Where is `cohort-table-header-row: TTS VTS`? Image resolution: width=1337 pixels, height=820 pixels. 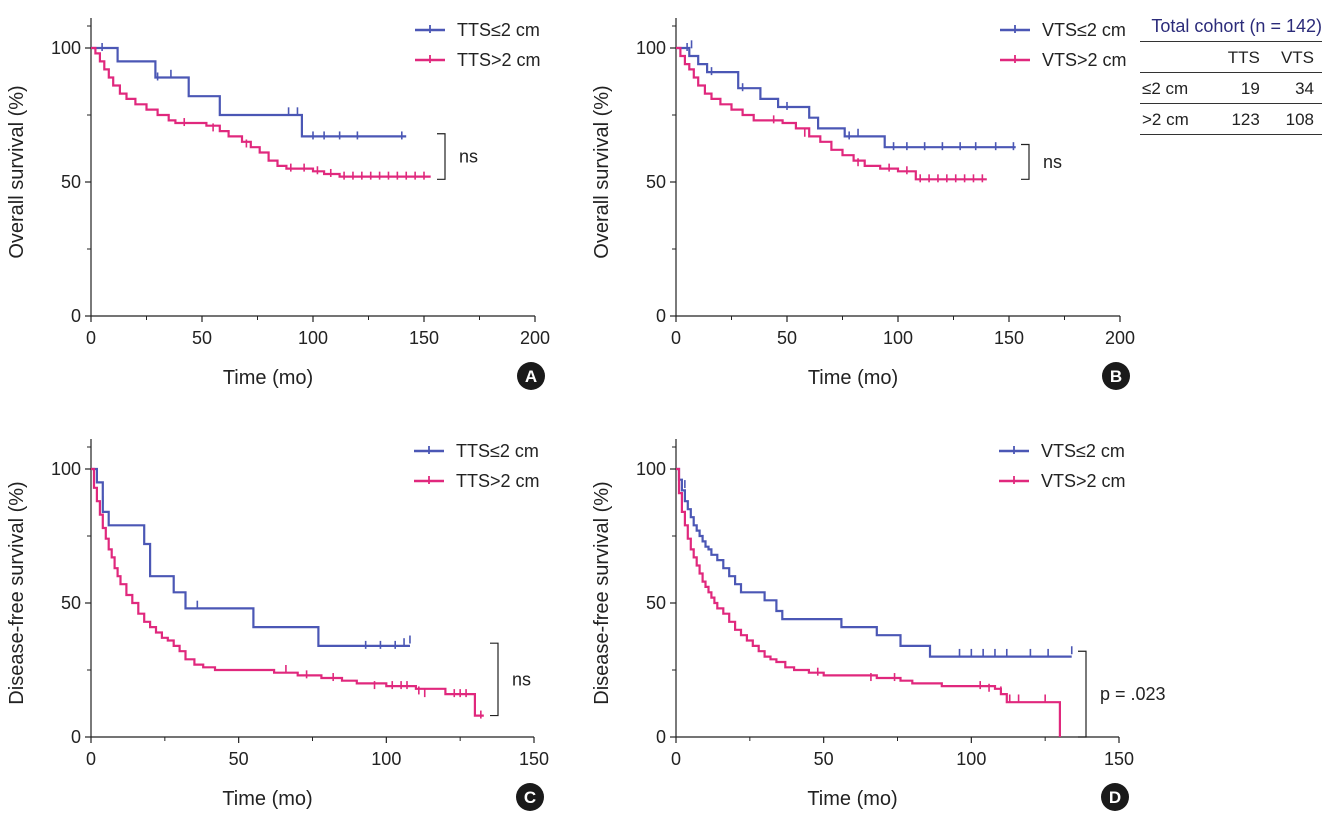 cohort-table-header-row: TTS VTS is located at coordinates (1231, 57).